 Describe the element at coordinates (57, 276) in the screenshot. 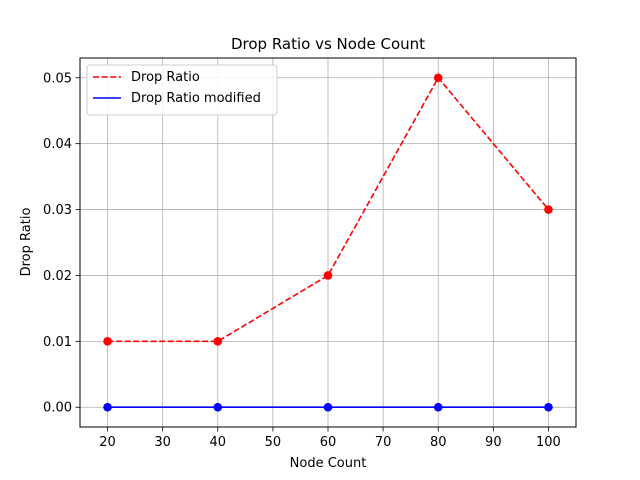

I see `y-tick-label: 0.02` at that location.